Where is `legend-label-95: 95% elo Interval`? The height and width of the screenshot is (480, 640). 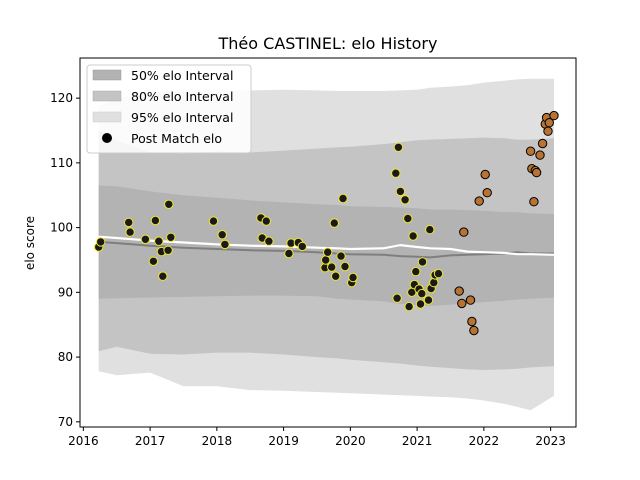
legend-label-95: 95% elo Interval is located at coordinates (182, 117).